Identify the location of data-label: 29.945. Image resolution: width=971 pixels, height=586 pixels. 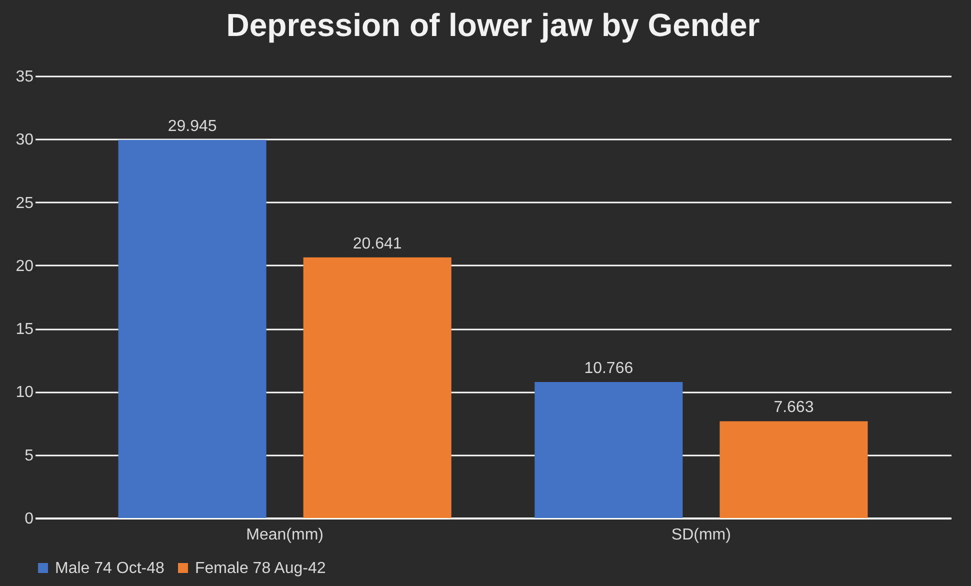
(192, 126).